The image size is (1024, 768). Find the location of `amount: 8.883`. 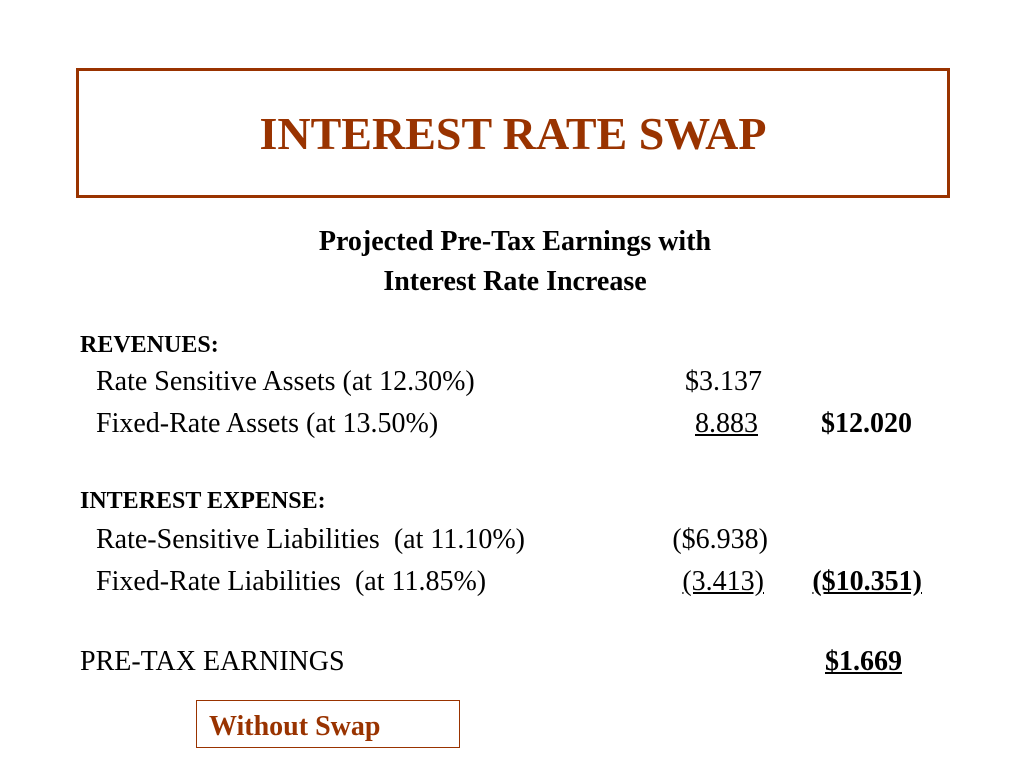

amount: 8.883 is located at coordinates (726, 423).